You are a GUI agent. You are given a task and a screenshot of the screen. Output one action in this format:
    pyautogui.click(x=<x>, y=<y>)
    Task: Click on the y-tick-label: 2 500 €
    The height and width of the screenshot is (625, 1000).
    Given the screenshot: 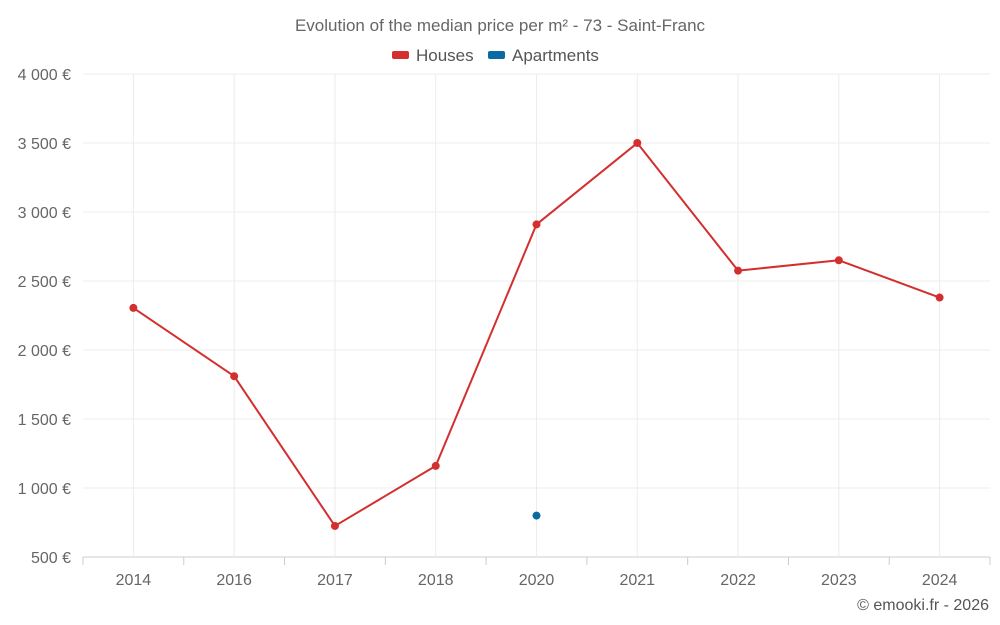 What is the action you would take?
    pyautogui.click(x=44, y=282)
    